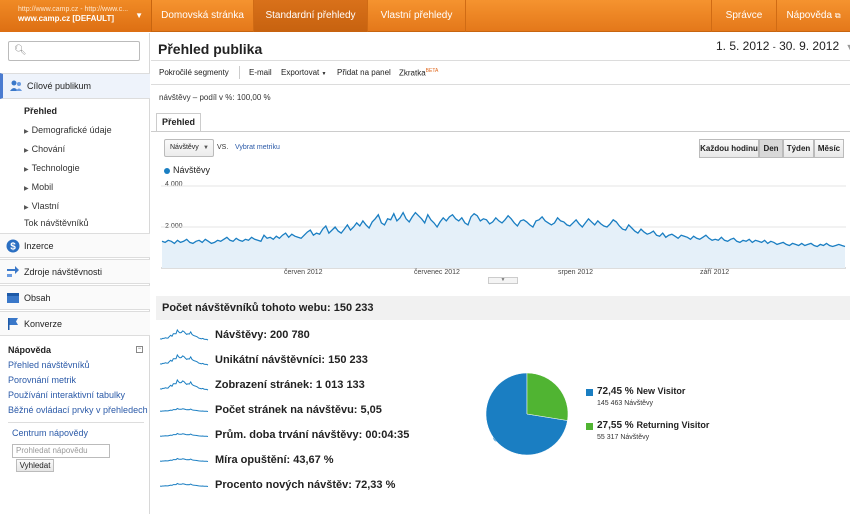  I want to click on sidebar-item-label: Demografické údaje, so click(71, 130).